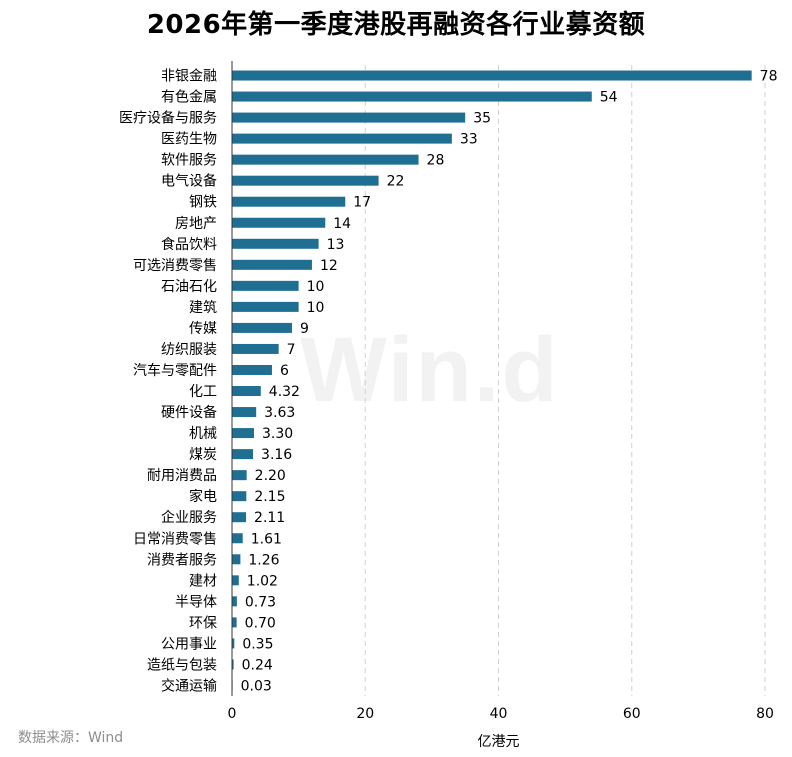  What do you see at coordinates (196, 602) in the screenshot?
I see `category-label-25: 半导体` at bounding box center [196, 602].